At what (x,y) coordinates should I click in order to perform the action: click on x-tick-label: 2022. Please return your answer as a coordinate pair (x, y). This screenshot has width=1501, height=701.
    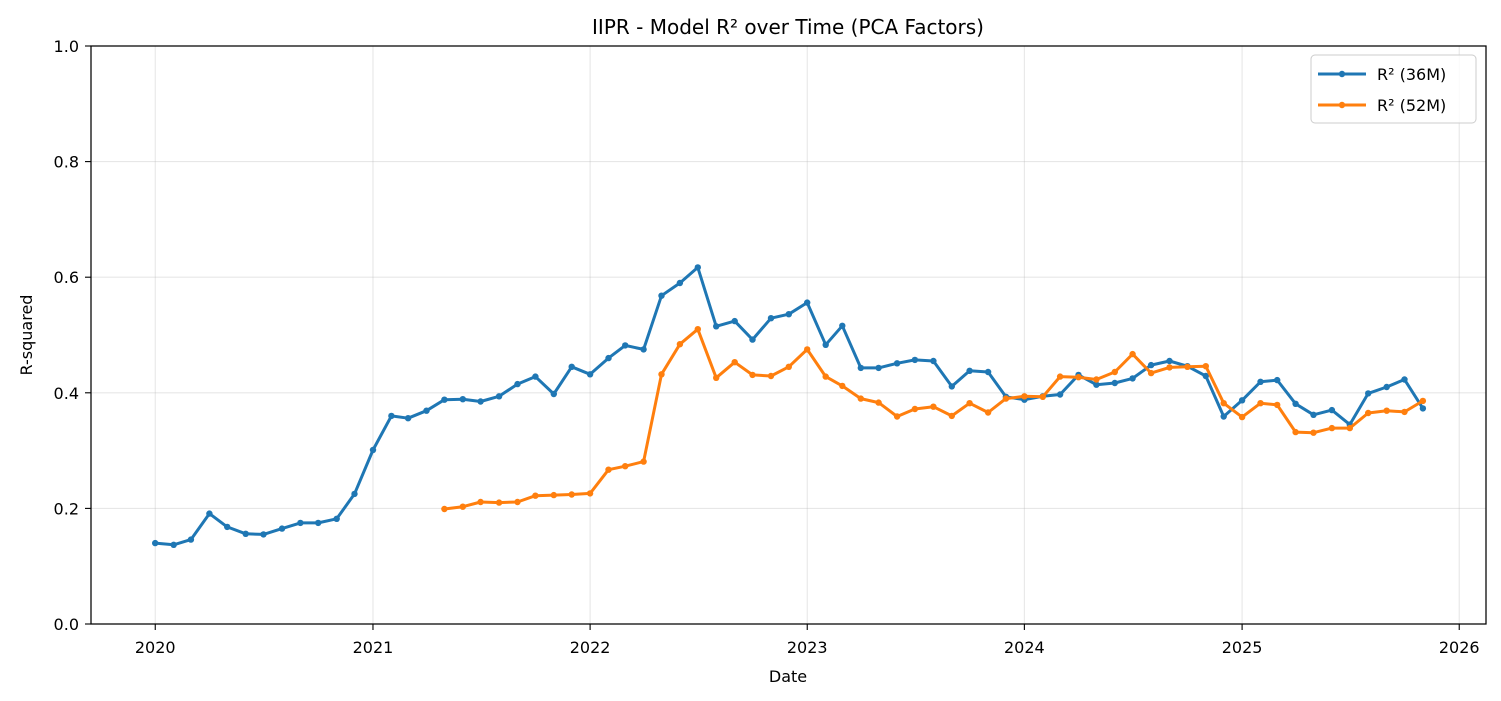
    Looking at the image, I should click on (590, 647).